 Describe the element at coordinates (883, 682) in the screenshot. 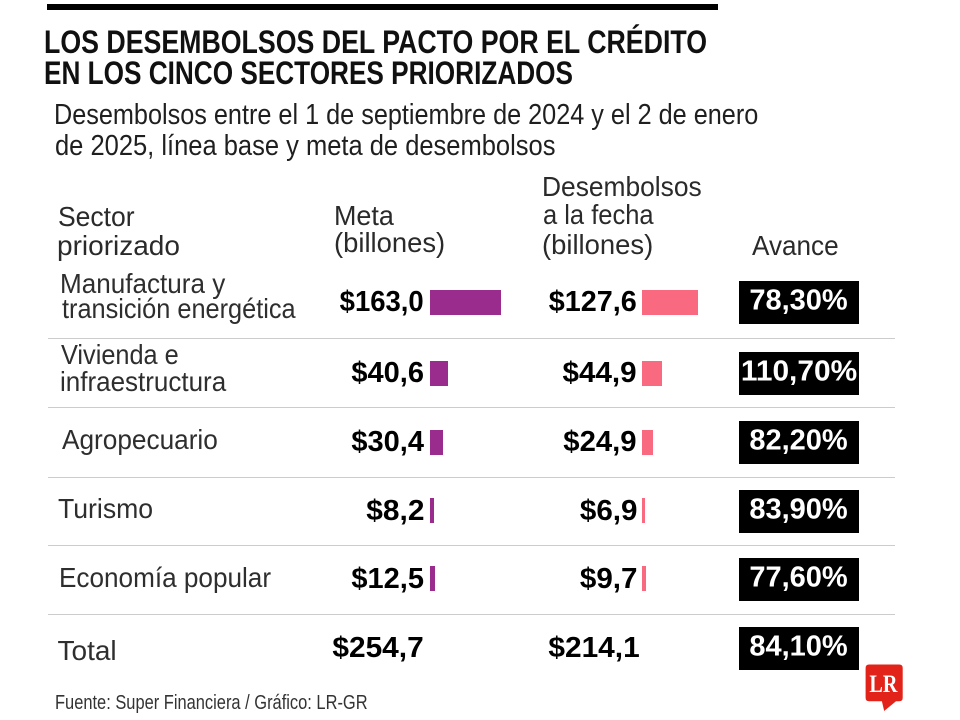

I see `svg-text: LR` at that location.